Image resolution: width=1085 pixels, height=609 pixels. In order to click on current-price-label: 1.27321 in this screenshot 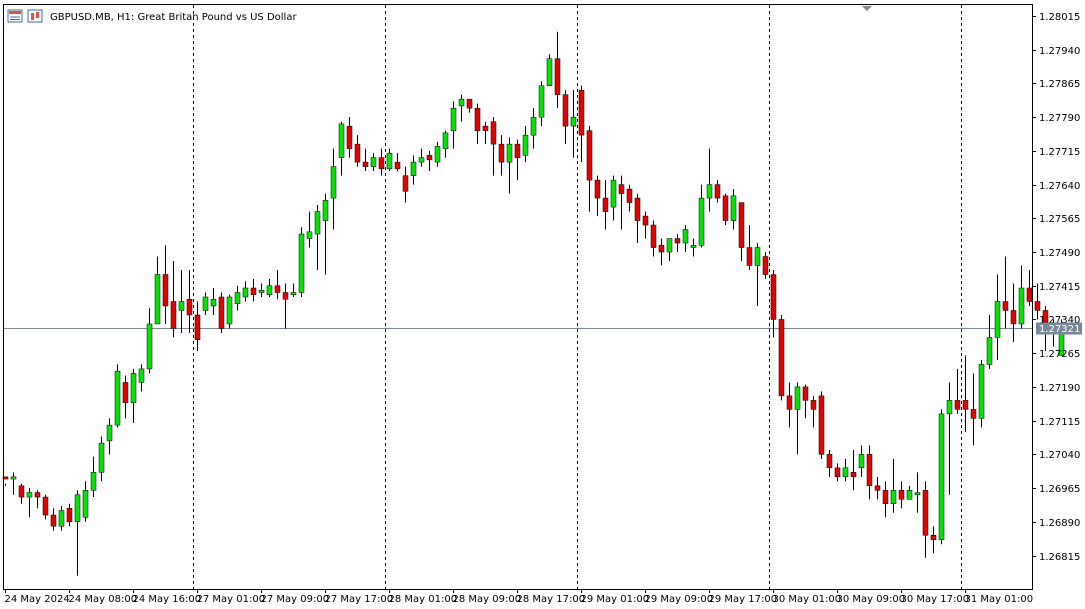, I will do `click(1059, 329)`.